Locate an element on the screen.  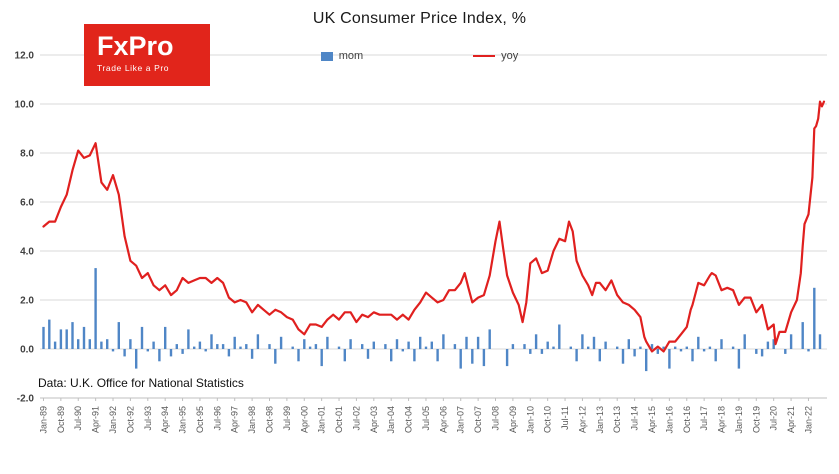
legend-item-mom: mom is located at coordinates (342, 56).